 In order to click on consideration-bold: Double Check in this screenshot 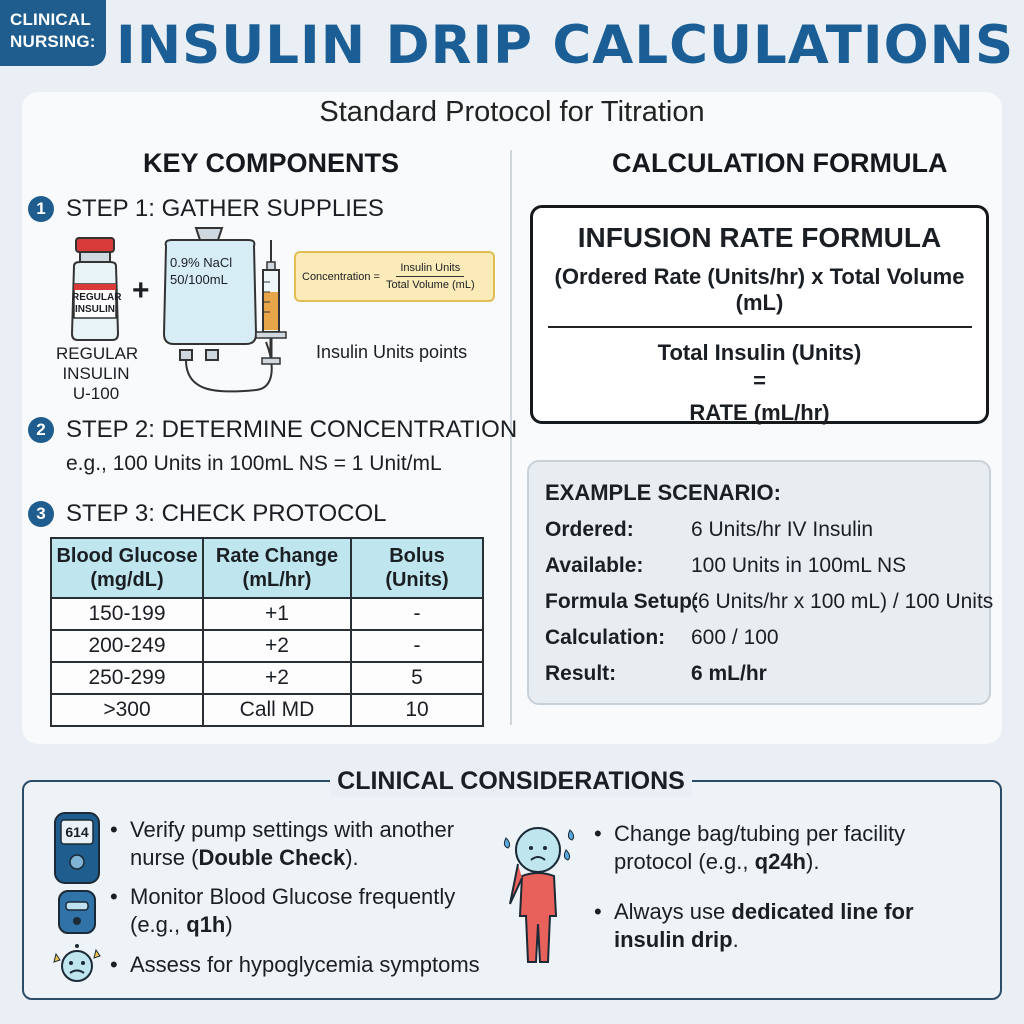, I will do `click(272, 857)`.